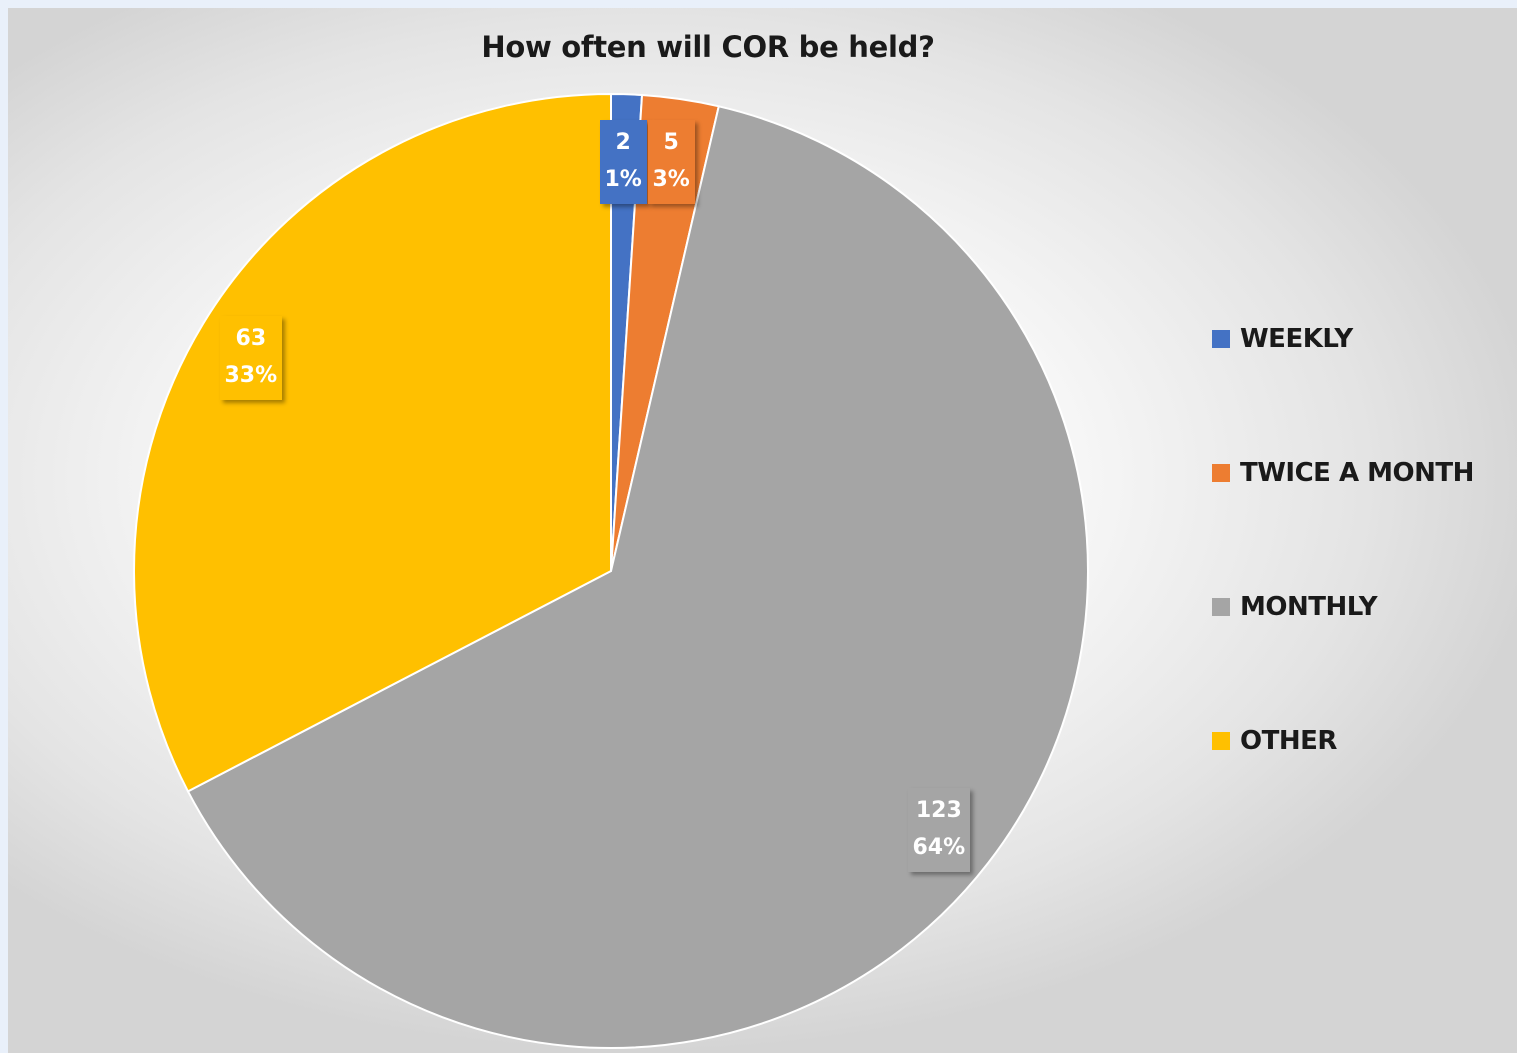 This screenshot has width=1517, height=1053. I want to click on legend-item-other: OTHER, so click(1274, 741).